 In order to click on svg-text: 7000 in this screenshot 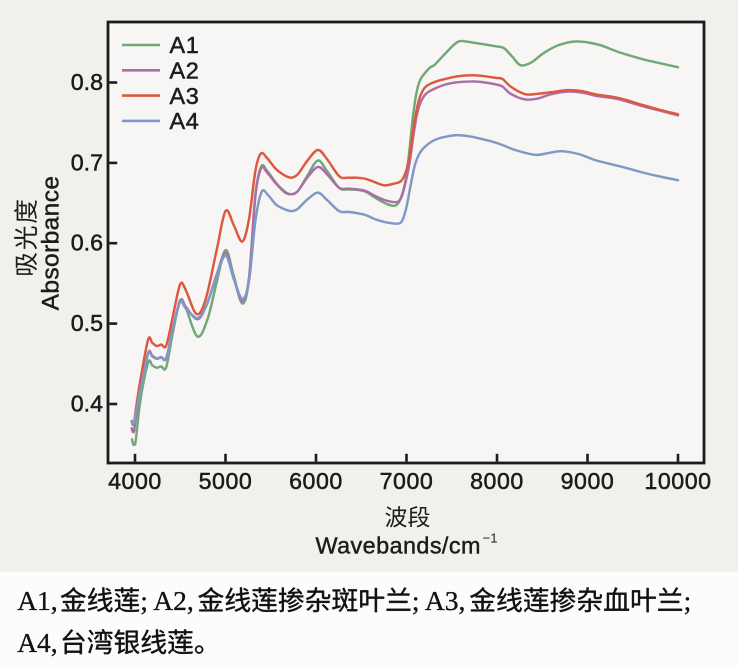, I will do `click(407, 481)`.